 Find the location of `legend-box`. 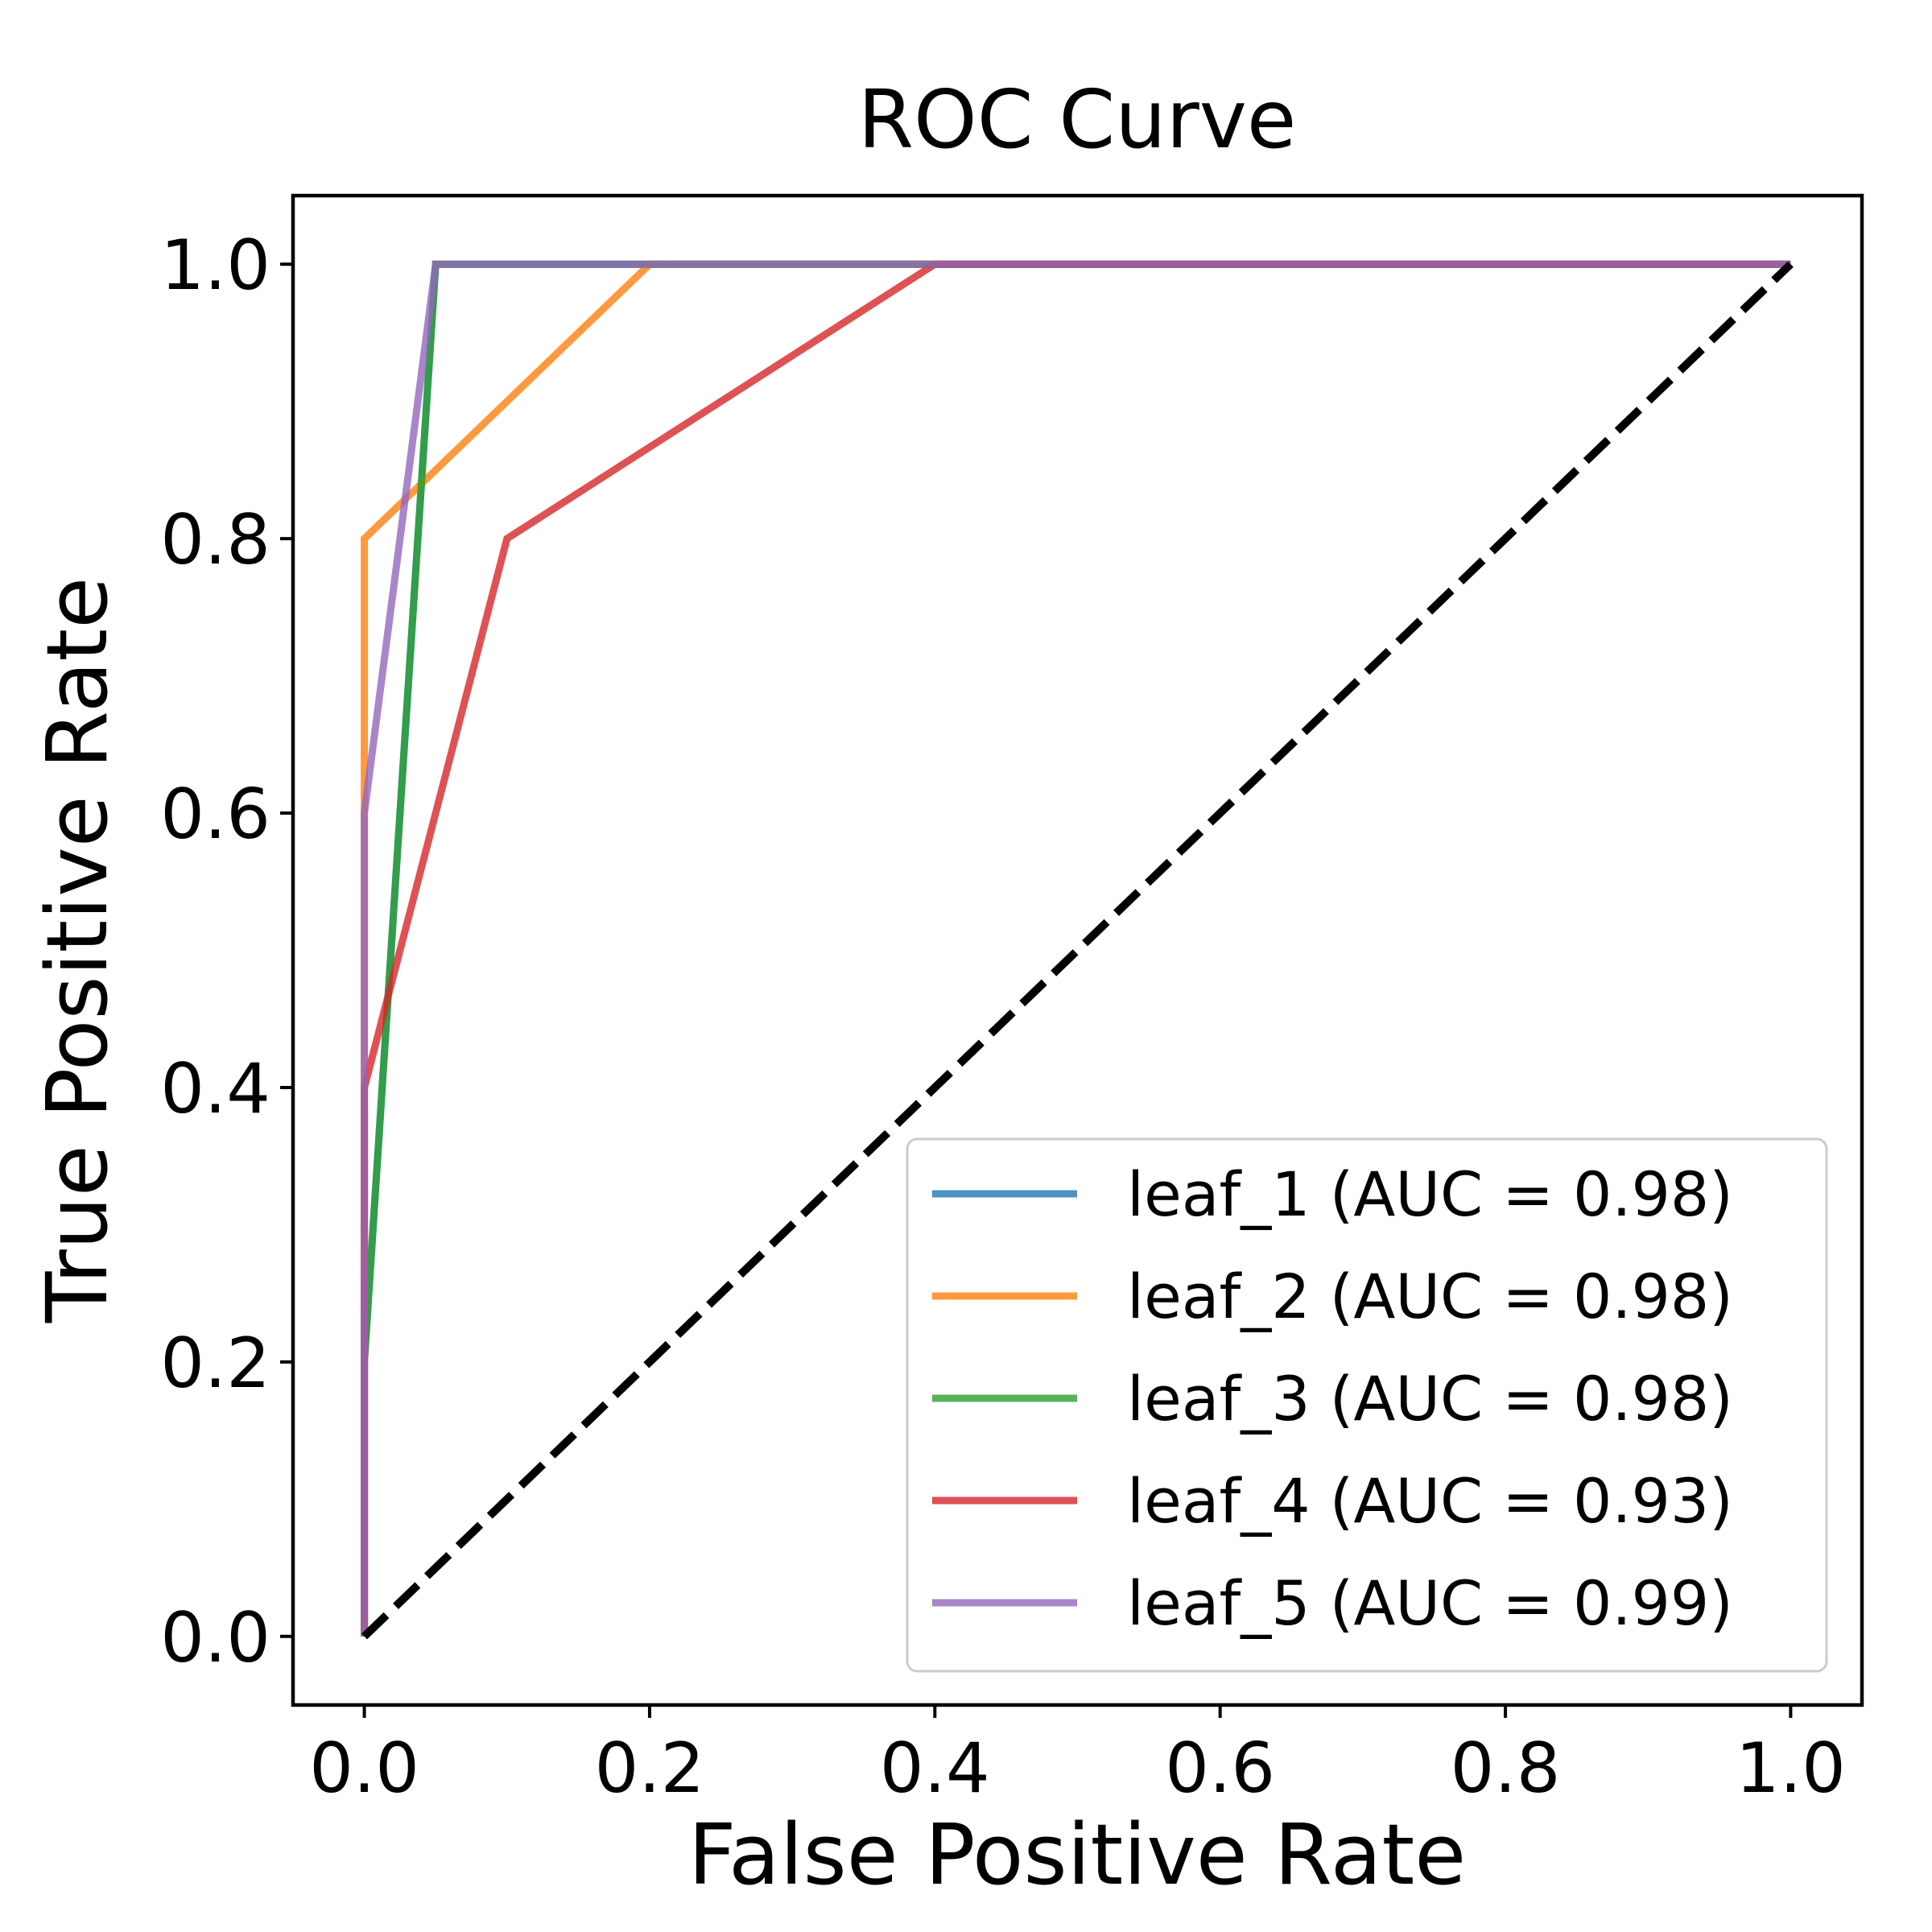

legend-box is located at coordinates (1367, 1405).